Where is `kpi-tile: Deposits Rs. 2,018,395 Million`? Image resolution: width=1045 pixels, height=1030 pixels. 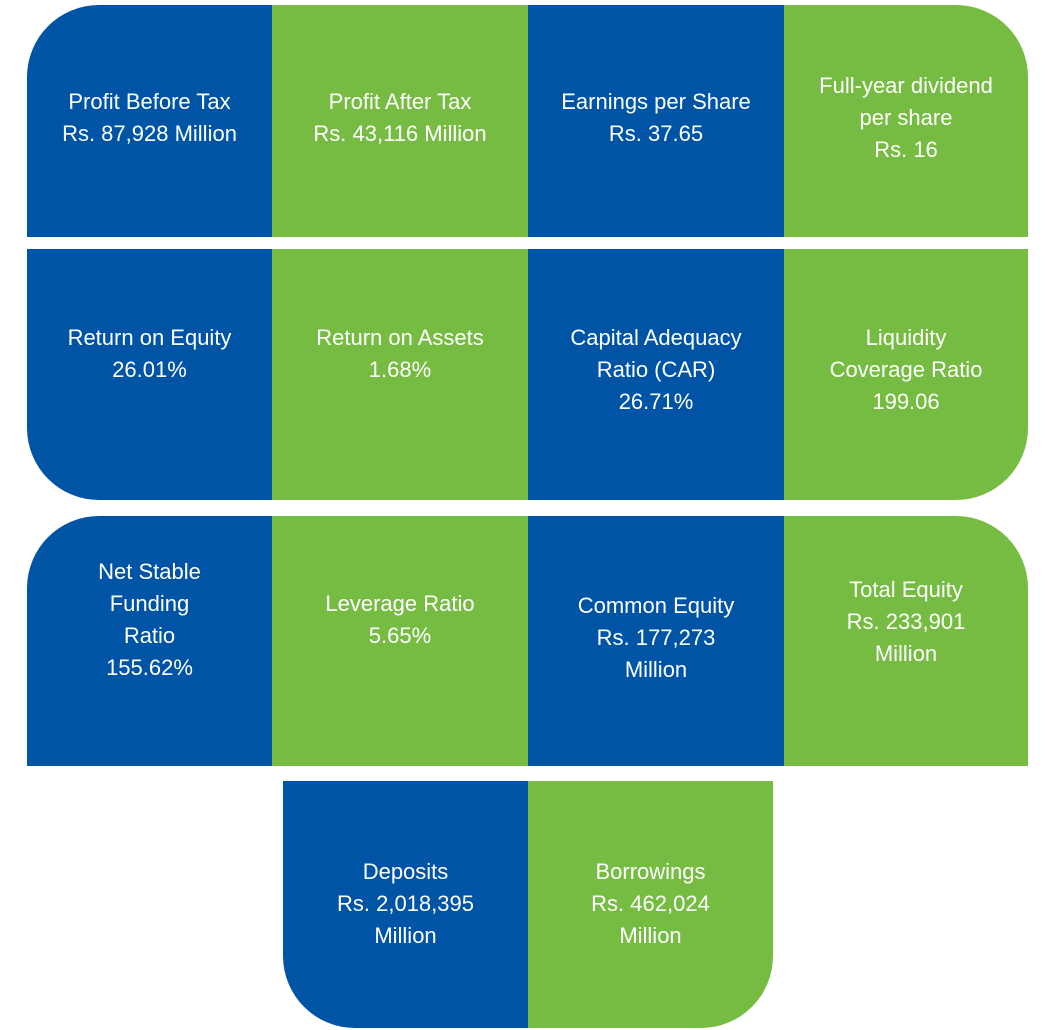 kpi-tile: Deposits Rs. 2,018,395 Million is located at coordinates (405, 904).